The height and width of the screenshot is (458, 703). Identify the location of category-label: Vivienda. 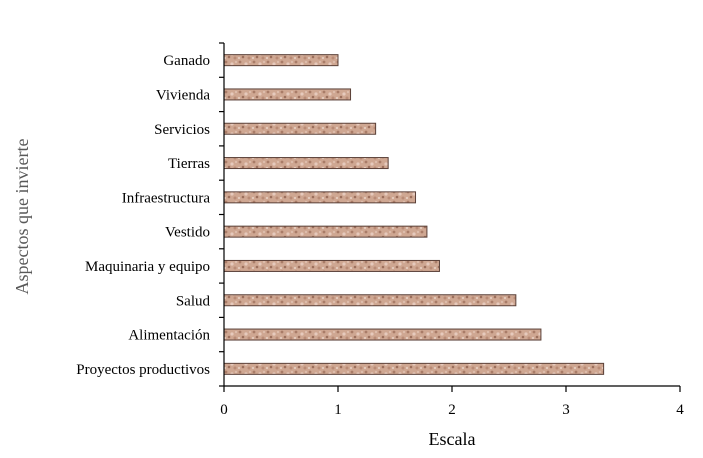
(183, 95).